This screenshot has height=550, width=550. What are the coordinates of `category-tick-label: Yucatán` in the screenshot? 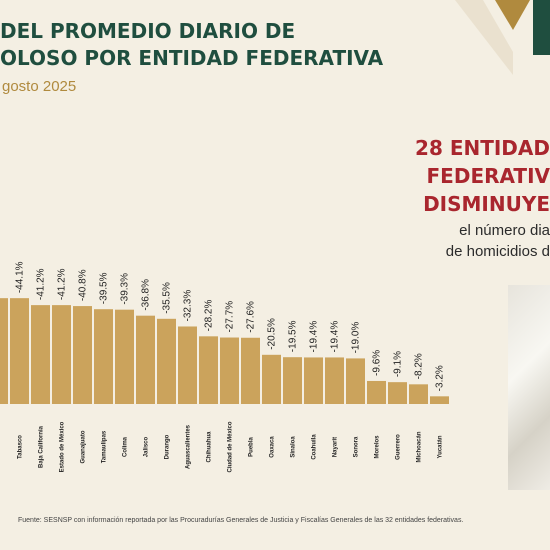 It's located at (441, 446).